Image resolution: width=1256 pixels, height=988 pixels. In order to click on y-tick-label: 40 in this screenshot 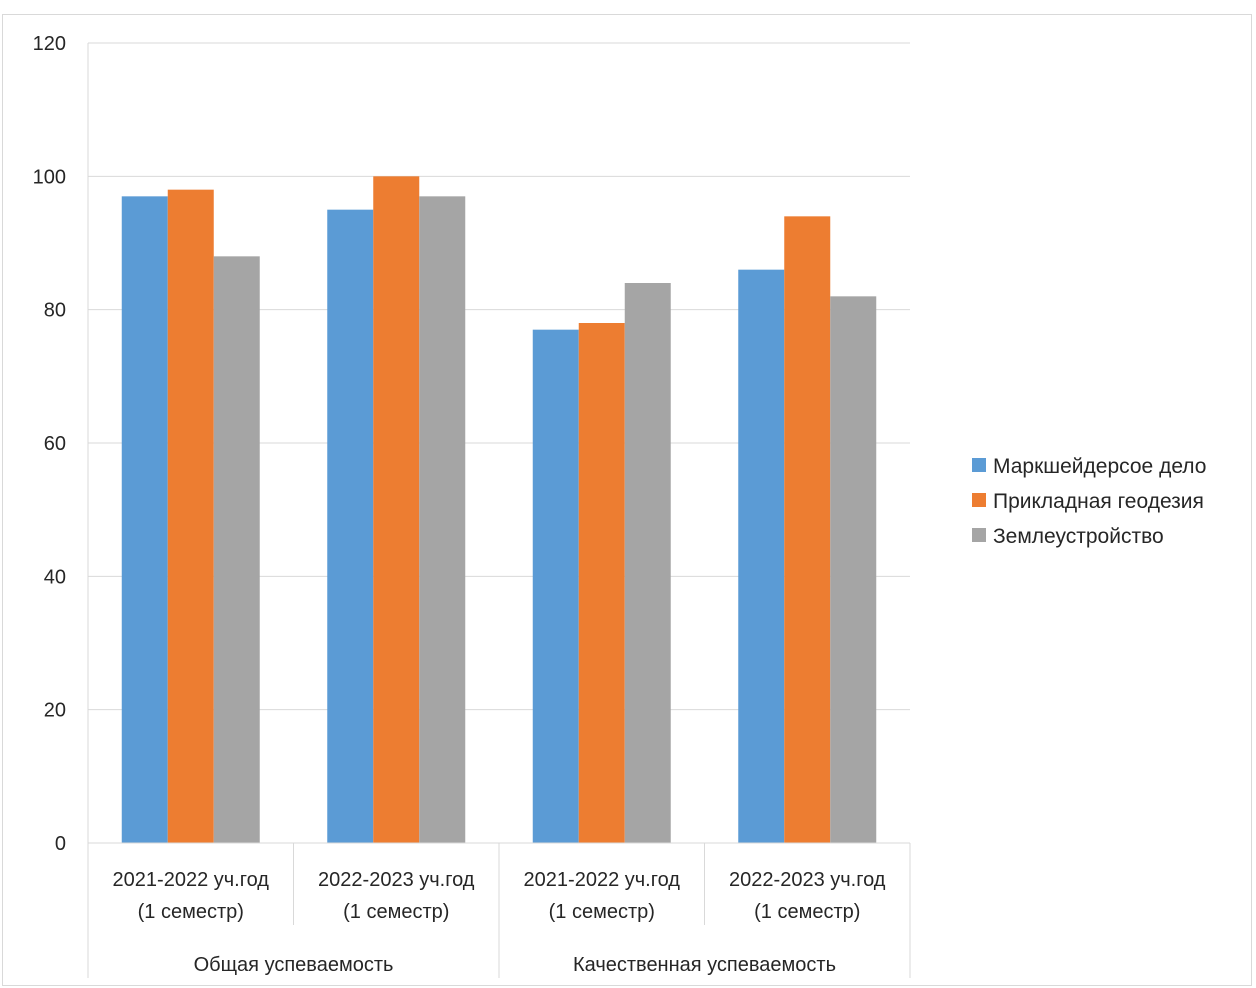, I will do `click(55, 577)`.